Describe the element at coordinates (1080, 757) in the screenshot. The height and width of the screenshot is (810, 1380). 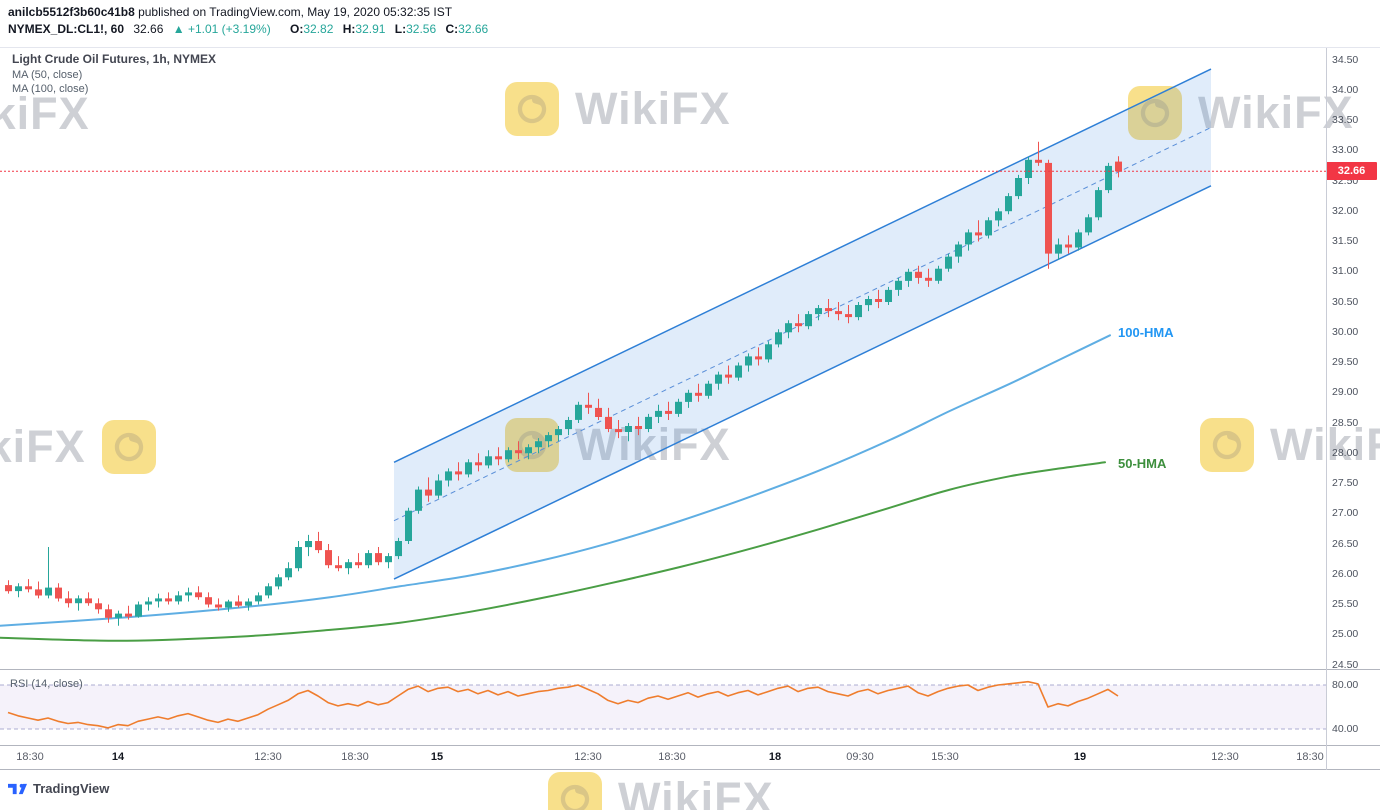
I see `time-tick-label: 19` at that location.